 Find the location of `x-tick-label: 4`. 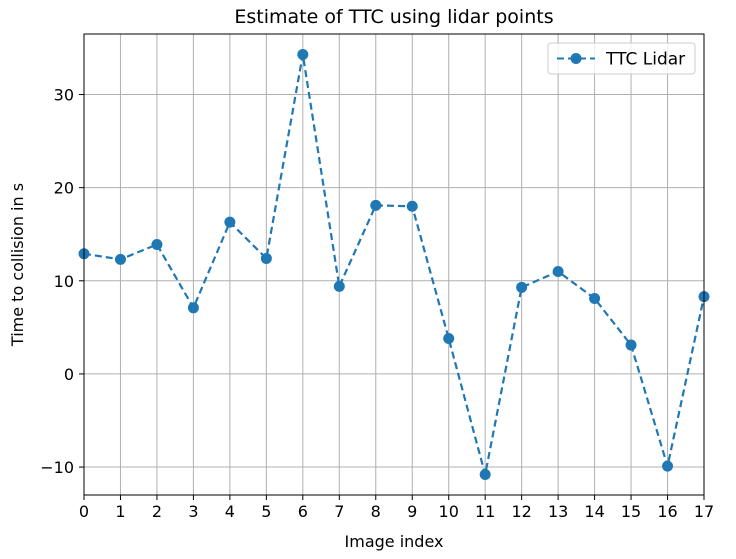

x-tick-label: 4 is located at coordinates (230, 511).